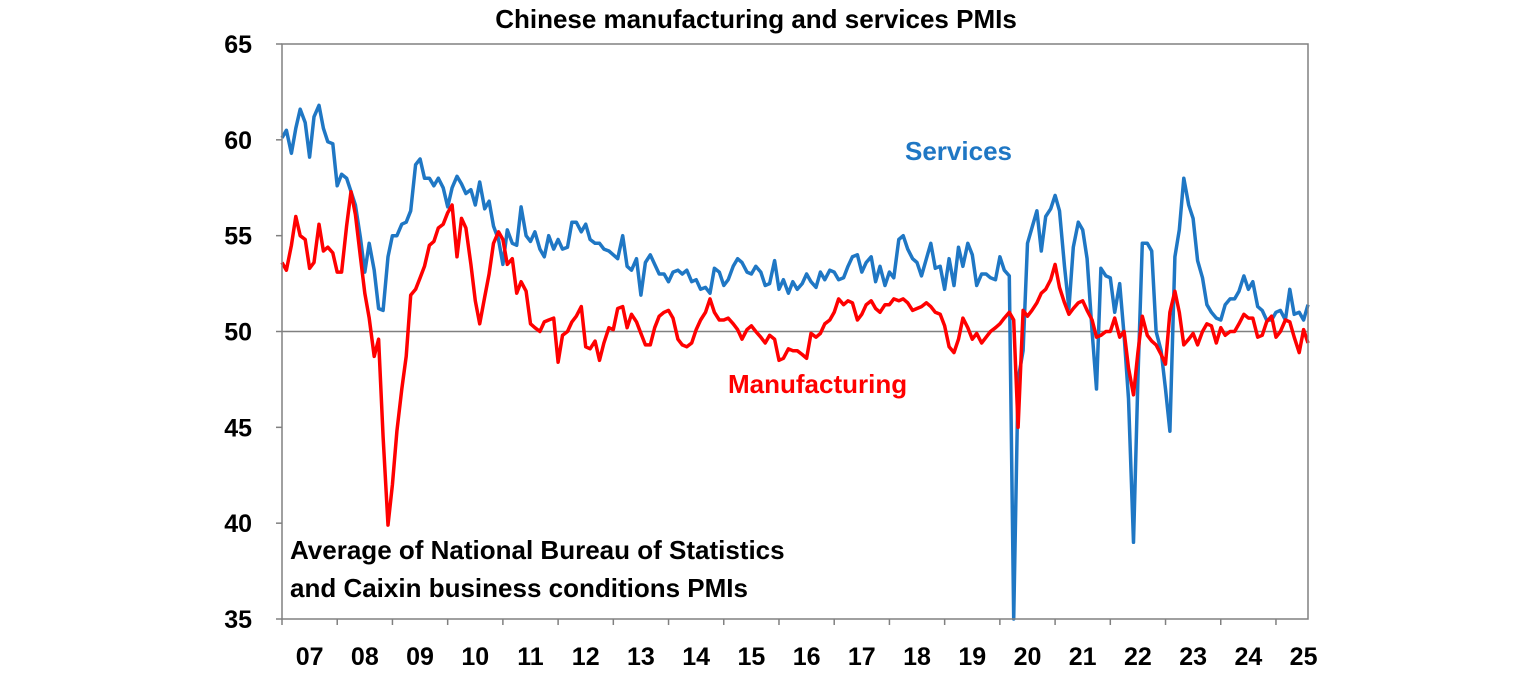 Image resolution: width=1536 pixels, height=680 pixels. I want to click on annotation-line-1: Average of National Bureau of Statistics, so click(537, 550).